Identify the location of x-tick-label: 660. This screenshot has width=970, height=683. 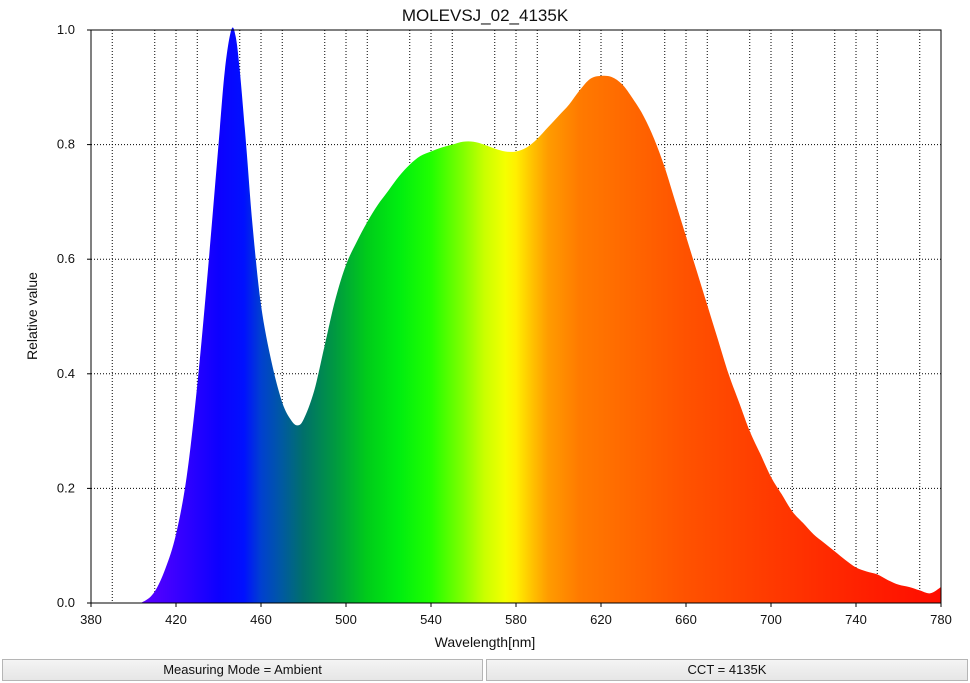
(686, 619).